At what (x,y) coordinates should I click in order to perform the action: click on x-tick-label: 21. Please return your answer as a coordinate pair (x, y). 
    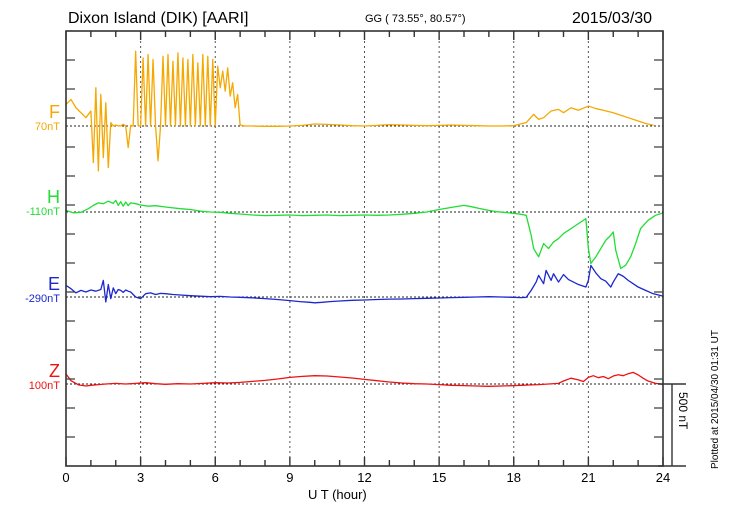
    Looking at the image, I should click on (588, 477).